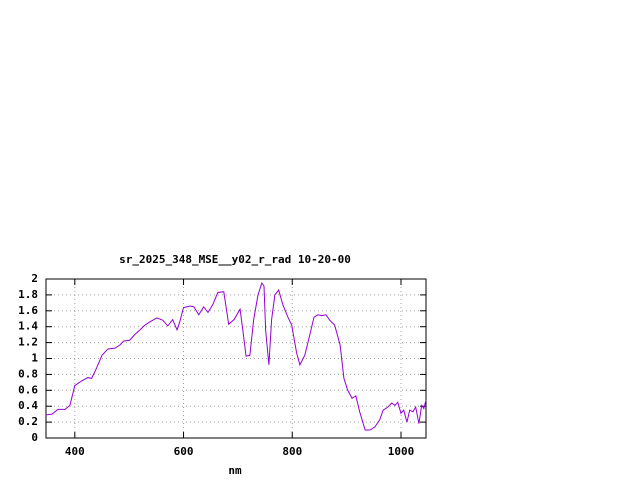 The width and height of the screenshot is (640, 480). I want to click on x-tick-label: 400, so click(75, 451).